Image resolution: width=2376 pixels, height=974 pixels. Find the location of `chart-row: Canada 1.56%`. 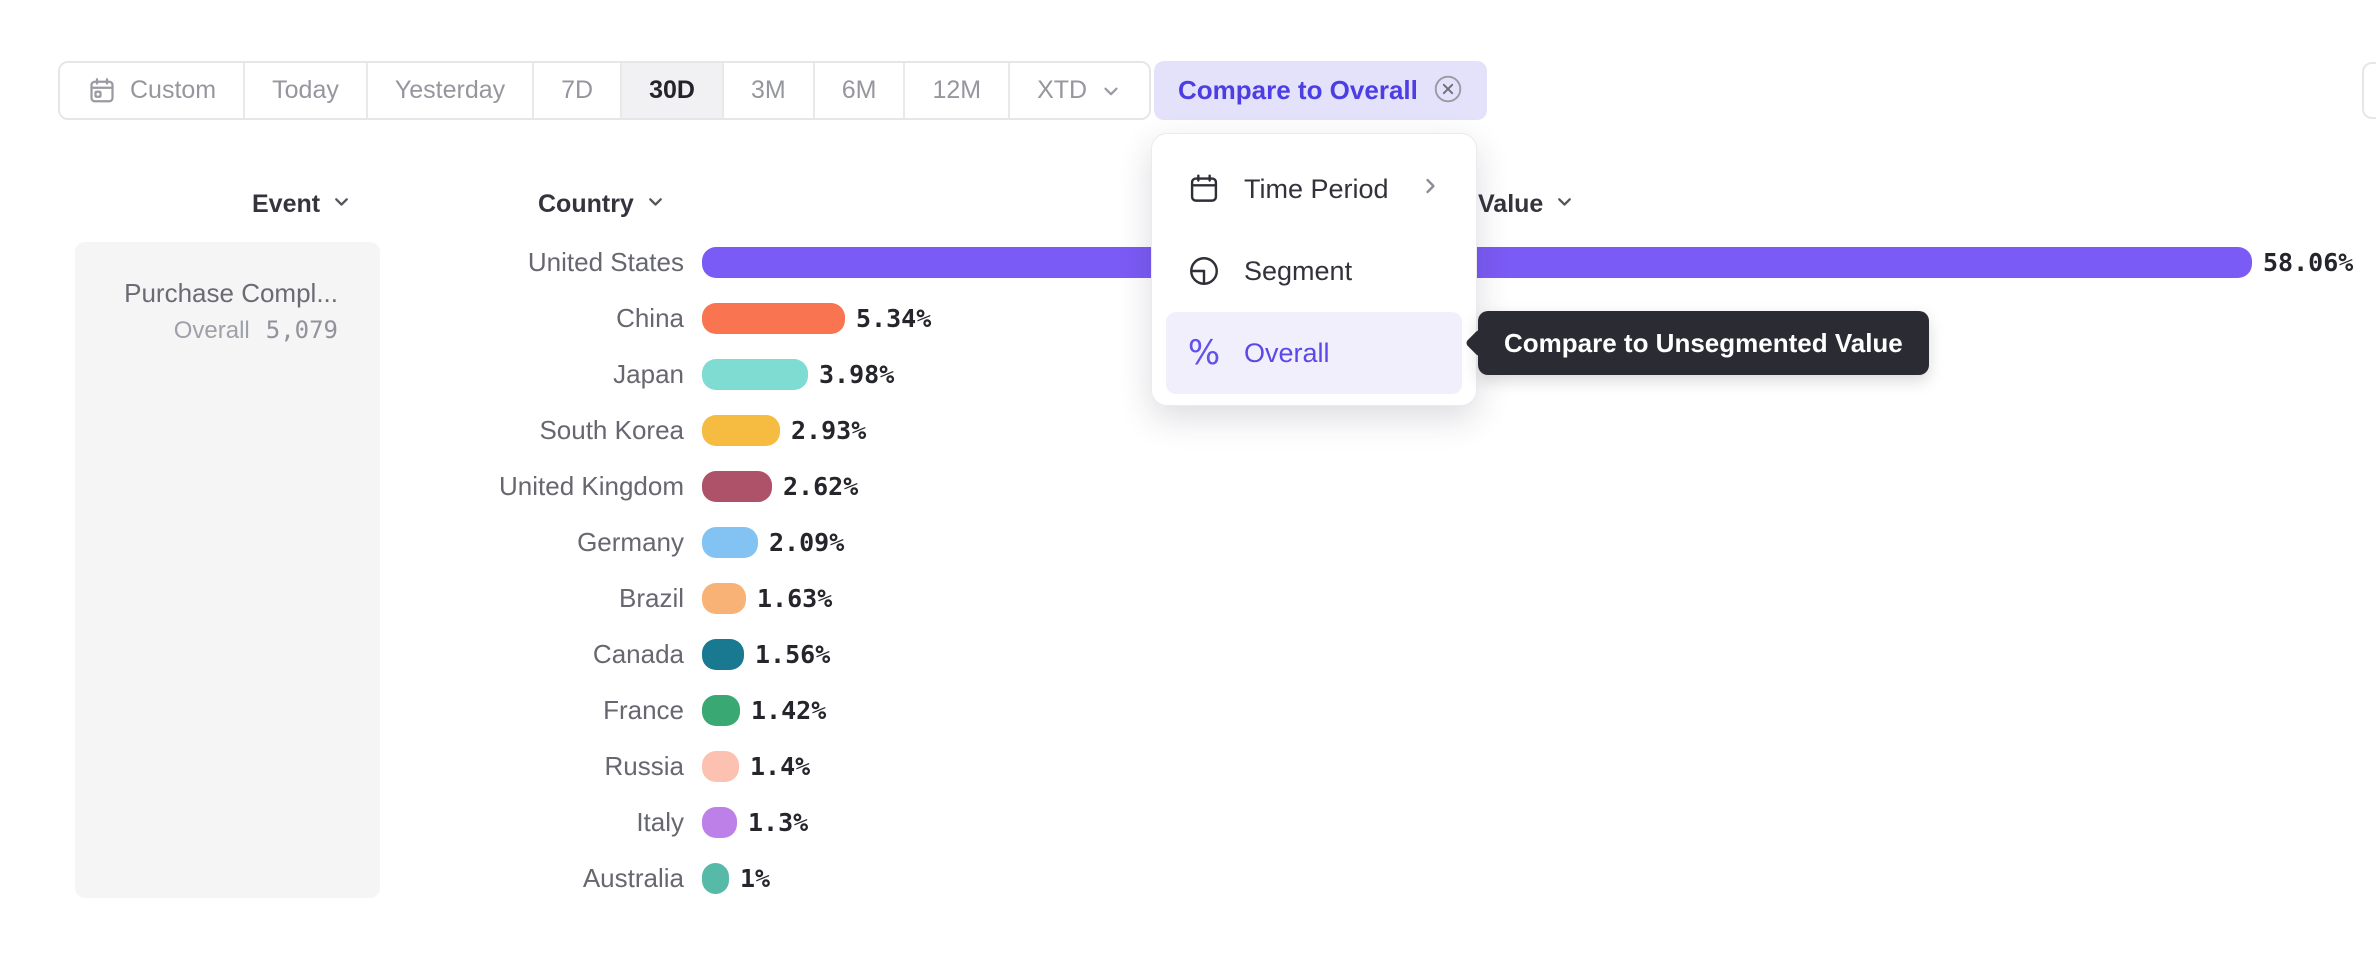

chart-row: Canada 1.56% is located at coordinates (1188, 654).